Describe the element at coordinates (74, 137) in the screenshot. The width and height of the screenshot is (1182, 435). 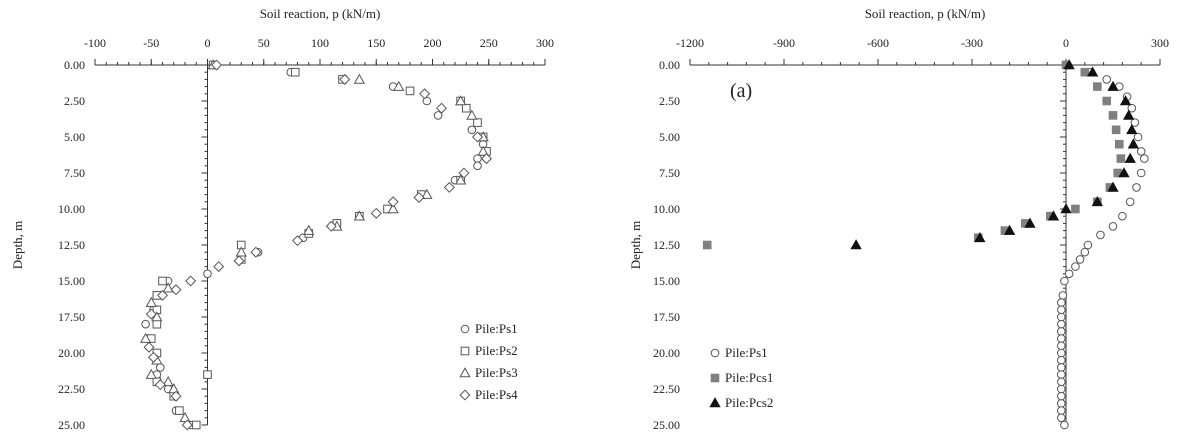
I see `y-tick-label: 5.00` at that location.